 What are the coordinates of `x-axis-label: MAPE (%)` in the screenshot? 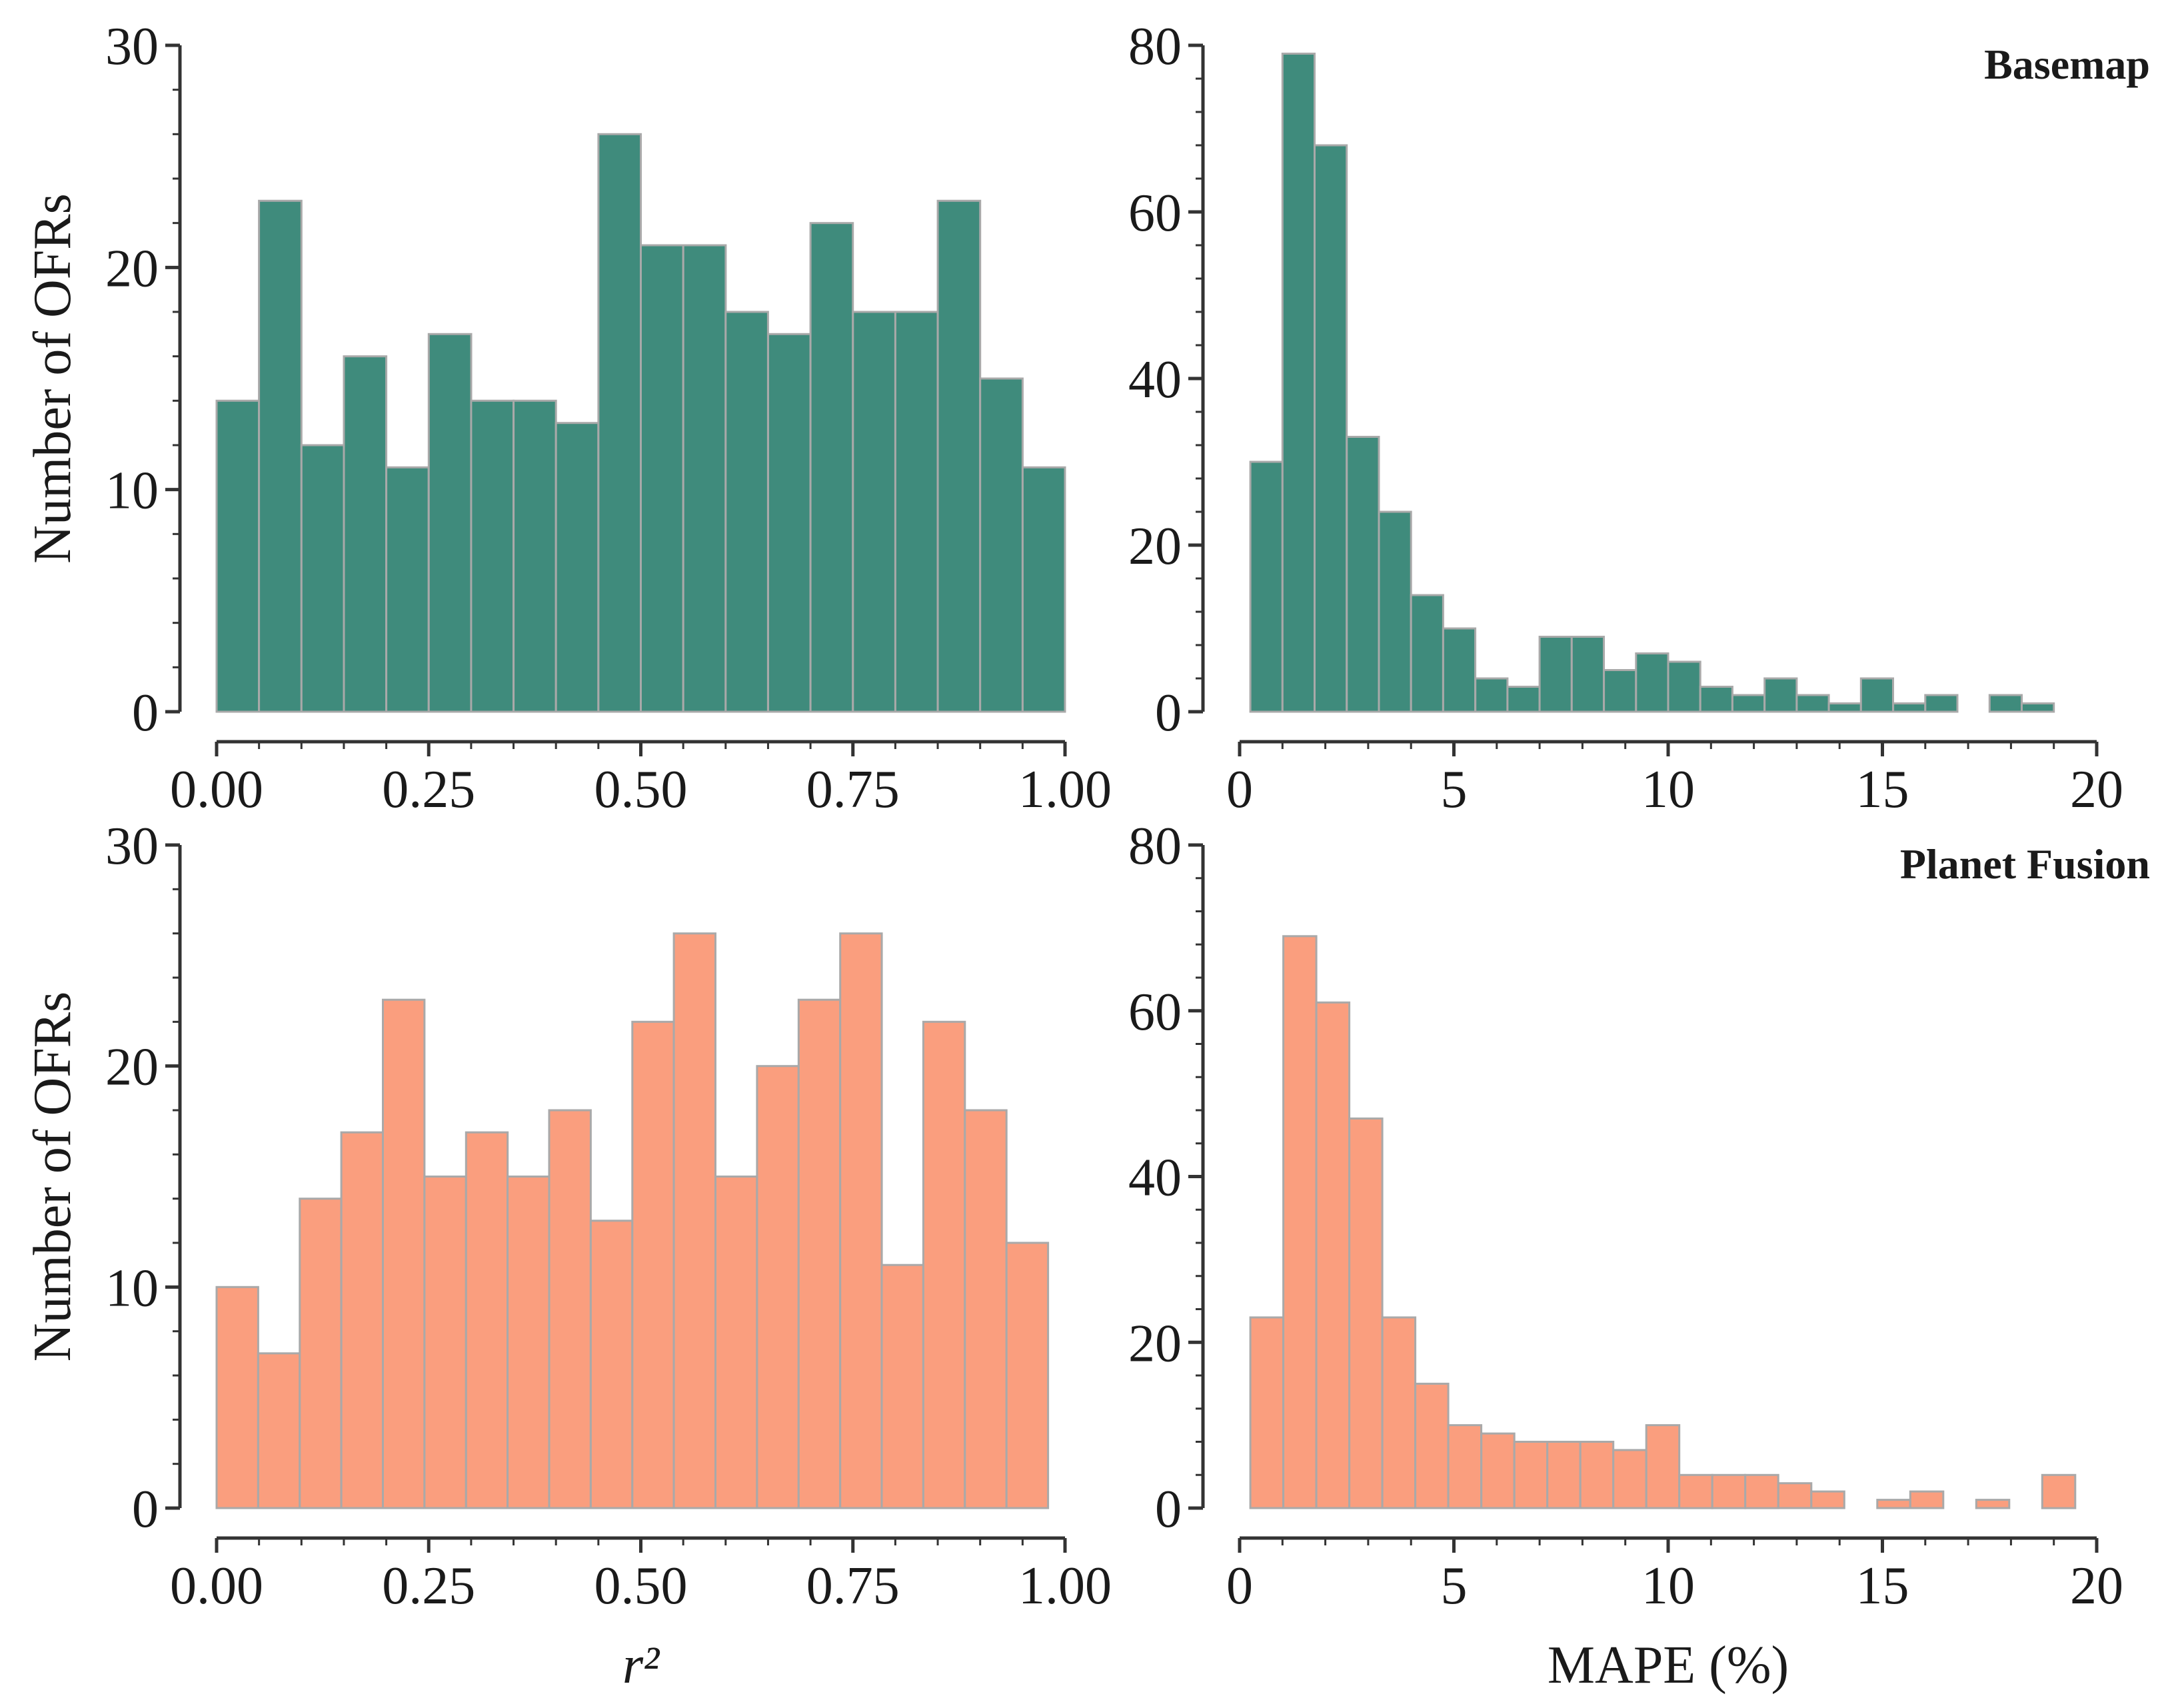 It's located at (1668, 1666).